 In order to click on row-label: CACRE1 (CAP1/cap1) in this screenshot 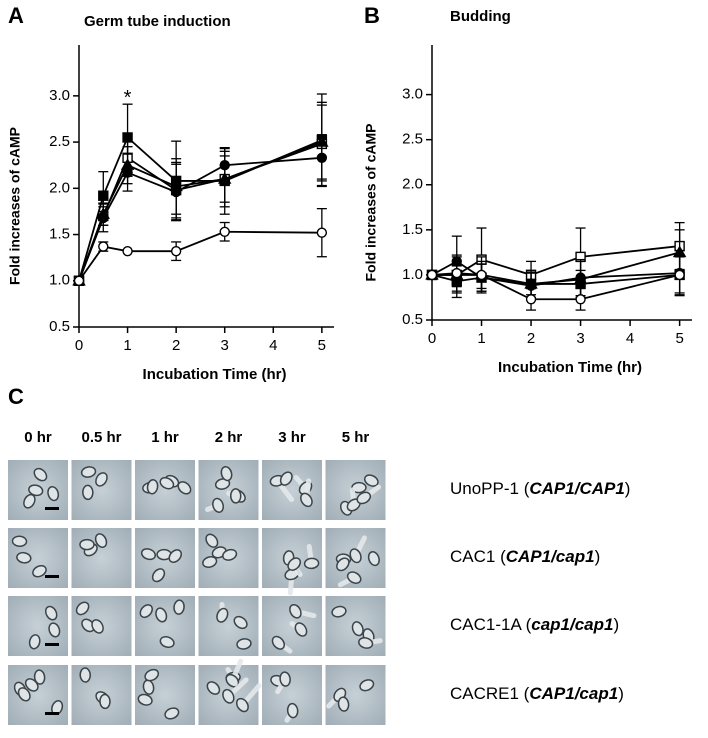, I will do `click(537, 693)`.